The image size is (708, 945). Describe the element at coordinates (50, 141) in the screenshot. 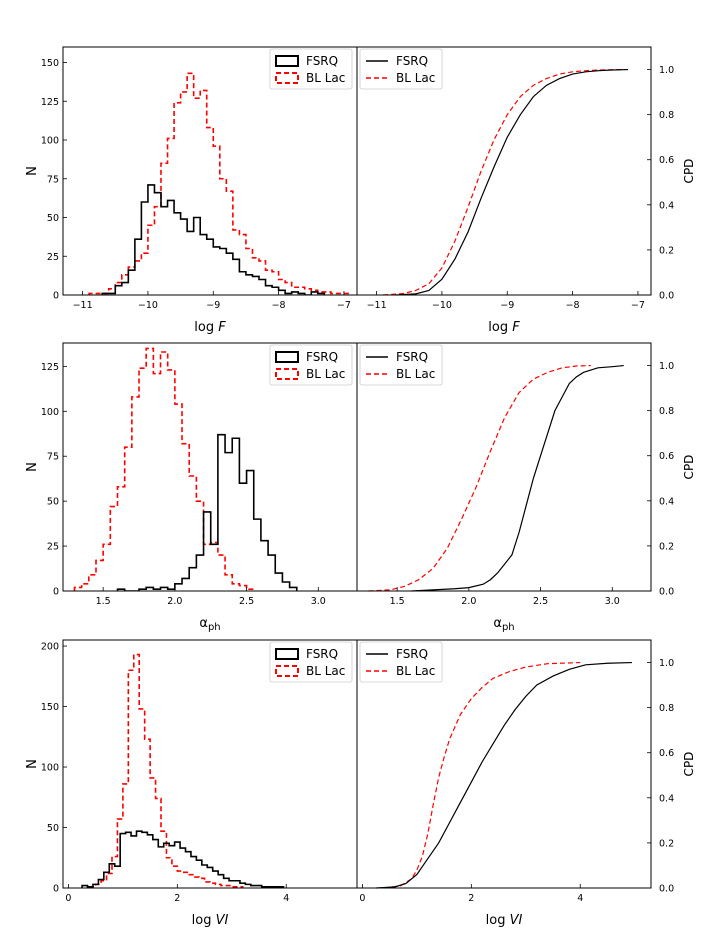

I see `y-tick-label: 100` at that location.